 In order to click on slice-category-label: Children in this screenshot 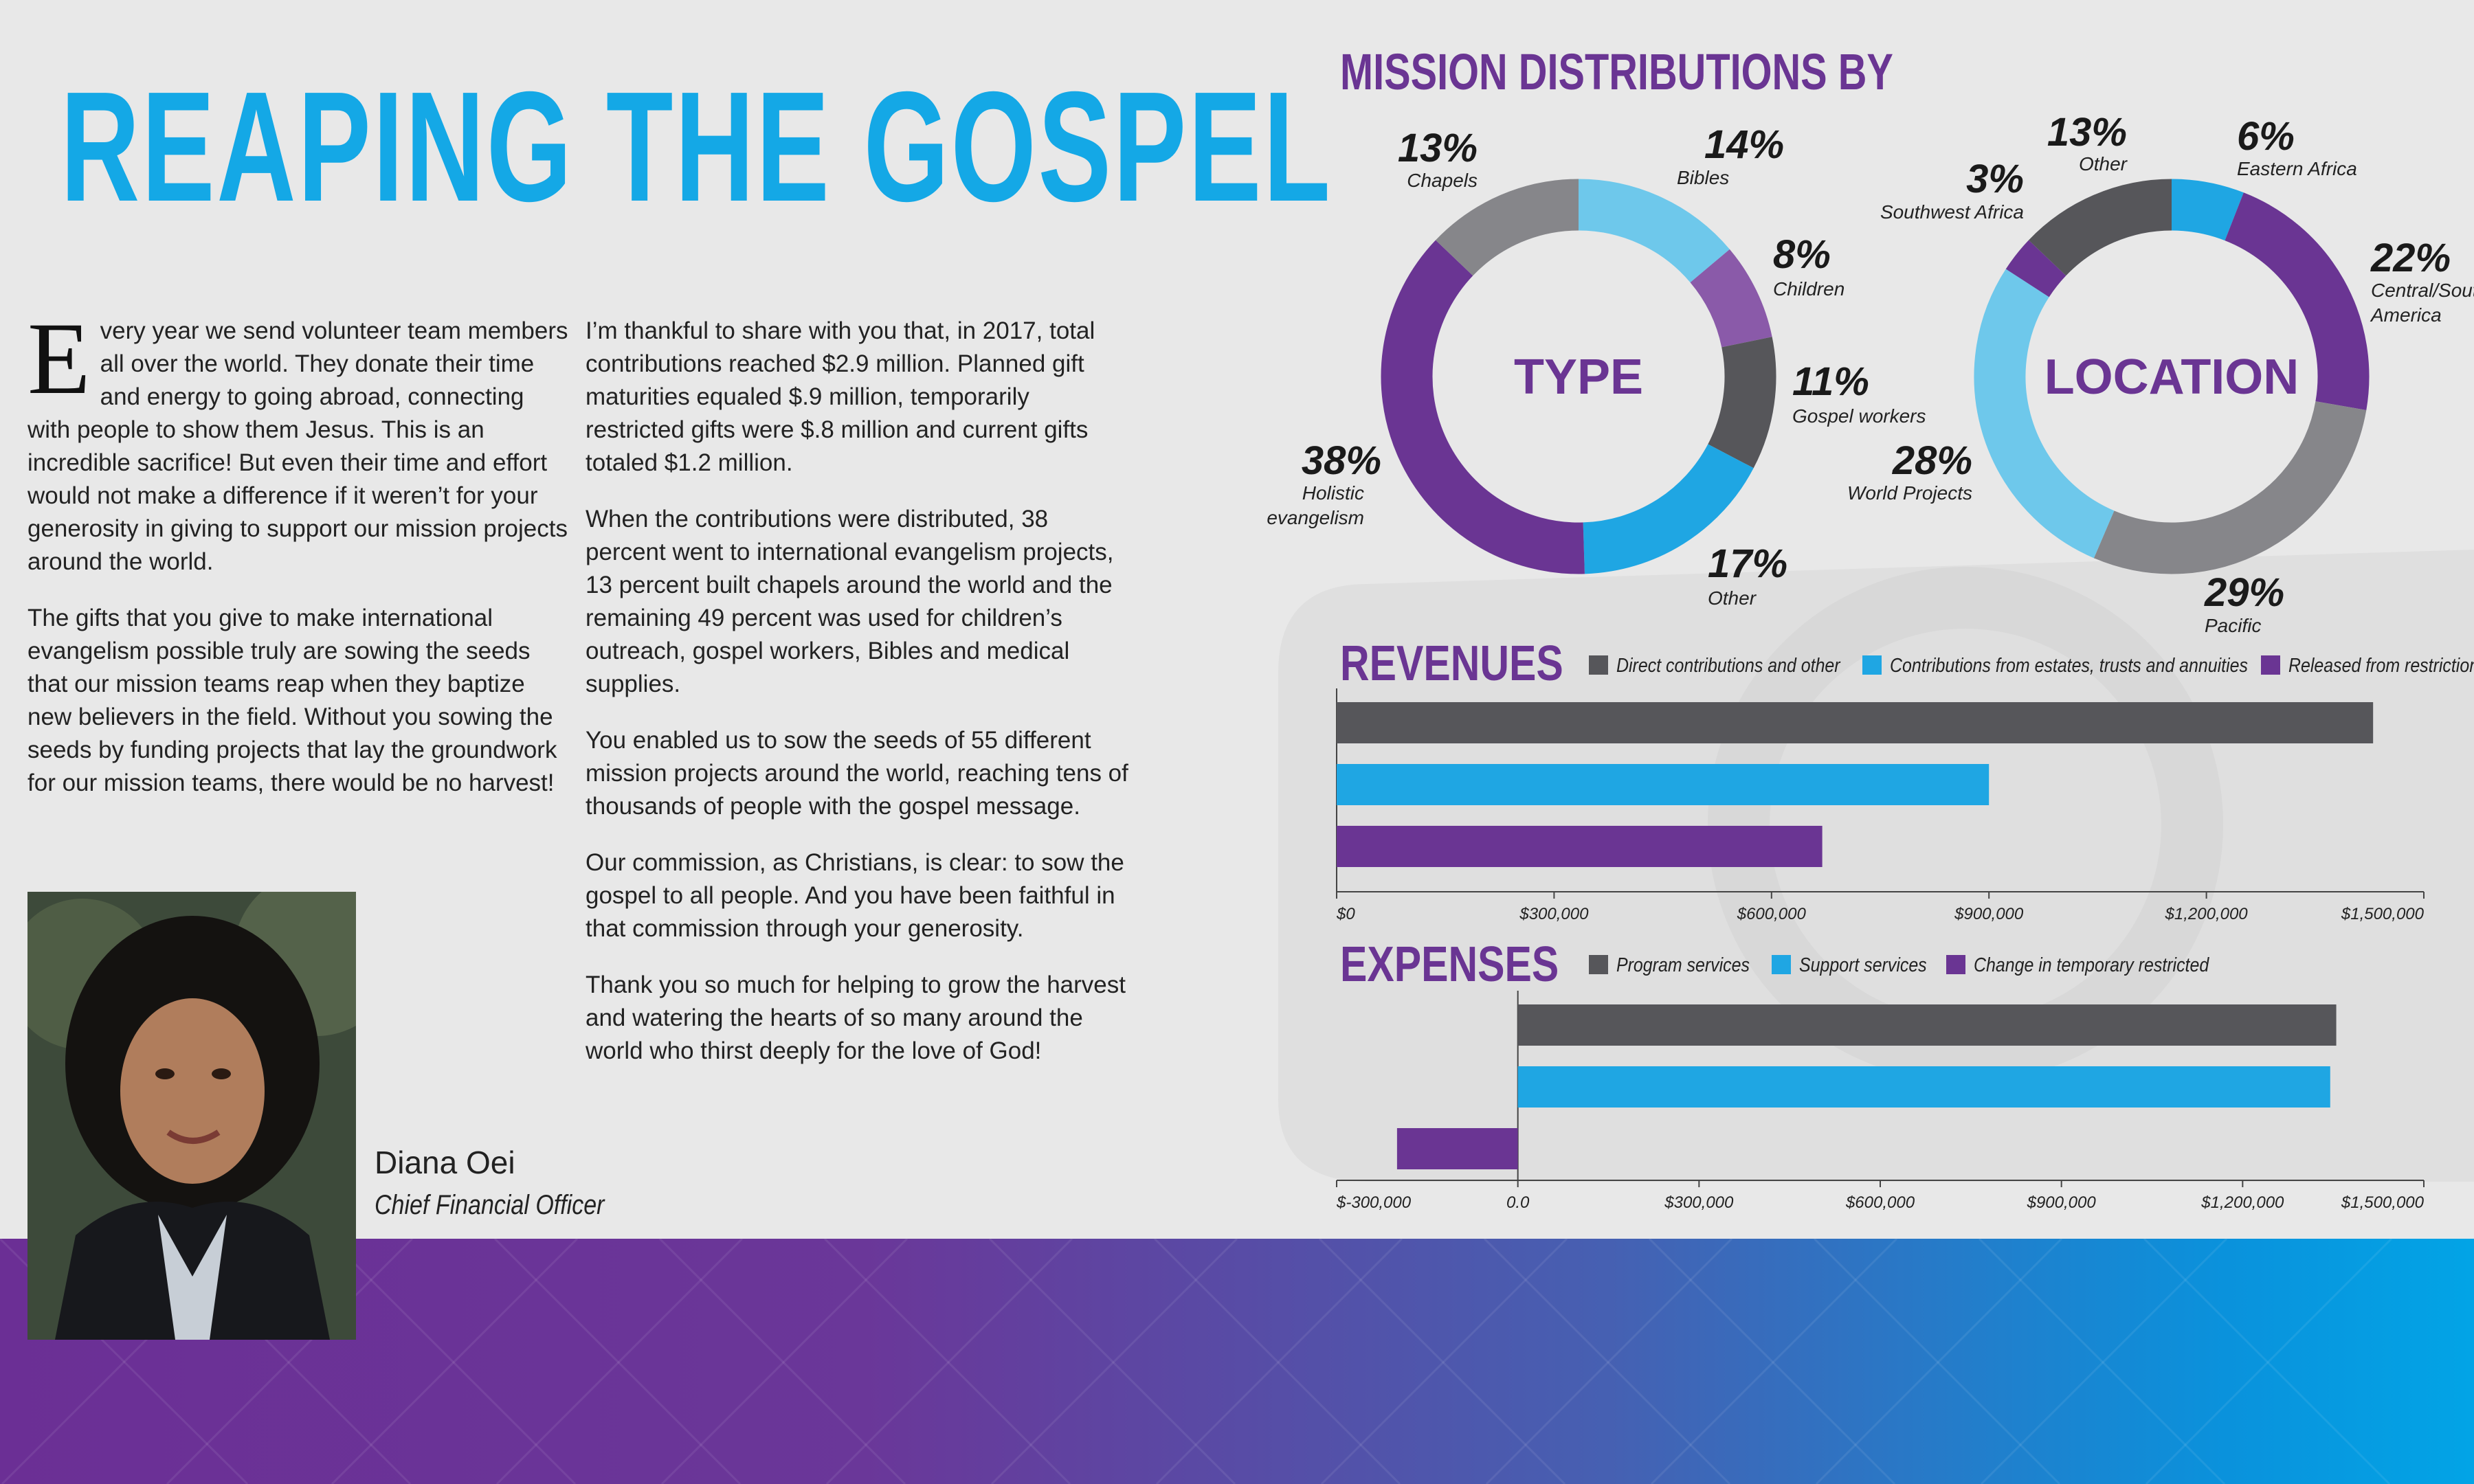, I will do `click(1809, 289)`.